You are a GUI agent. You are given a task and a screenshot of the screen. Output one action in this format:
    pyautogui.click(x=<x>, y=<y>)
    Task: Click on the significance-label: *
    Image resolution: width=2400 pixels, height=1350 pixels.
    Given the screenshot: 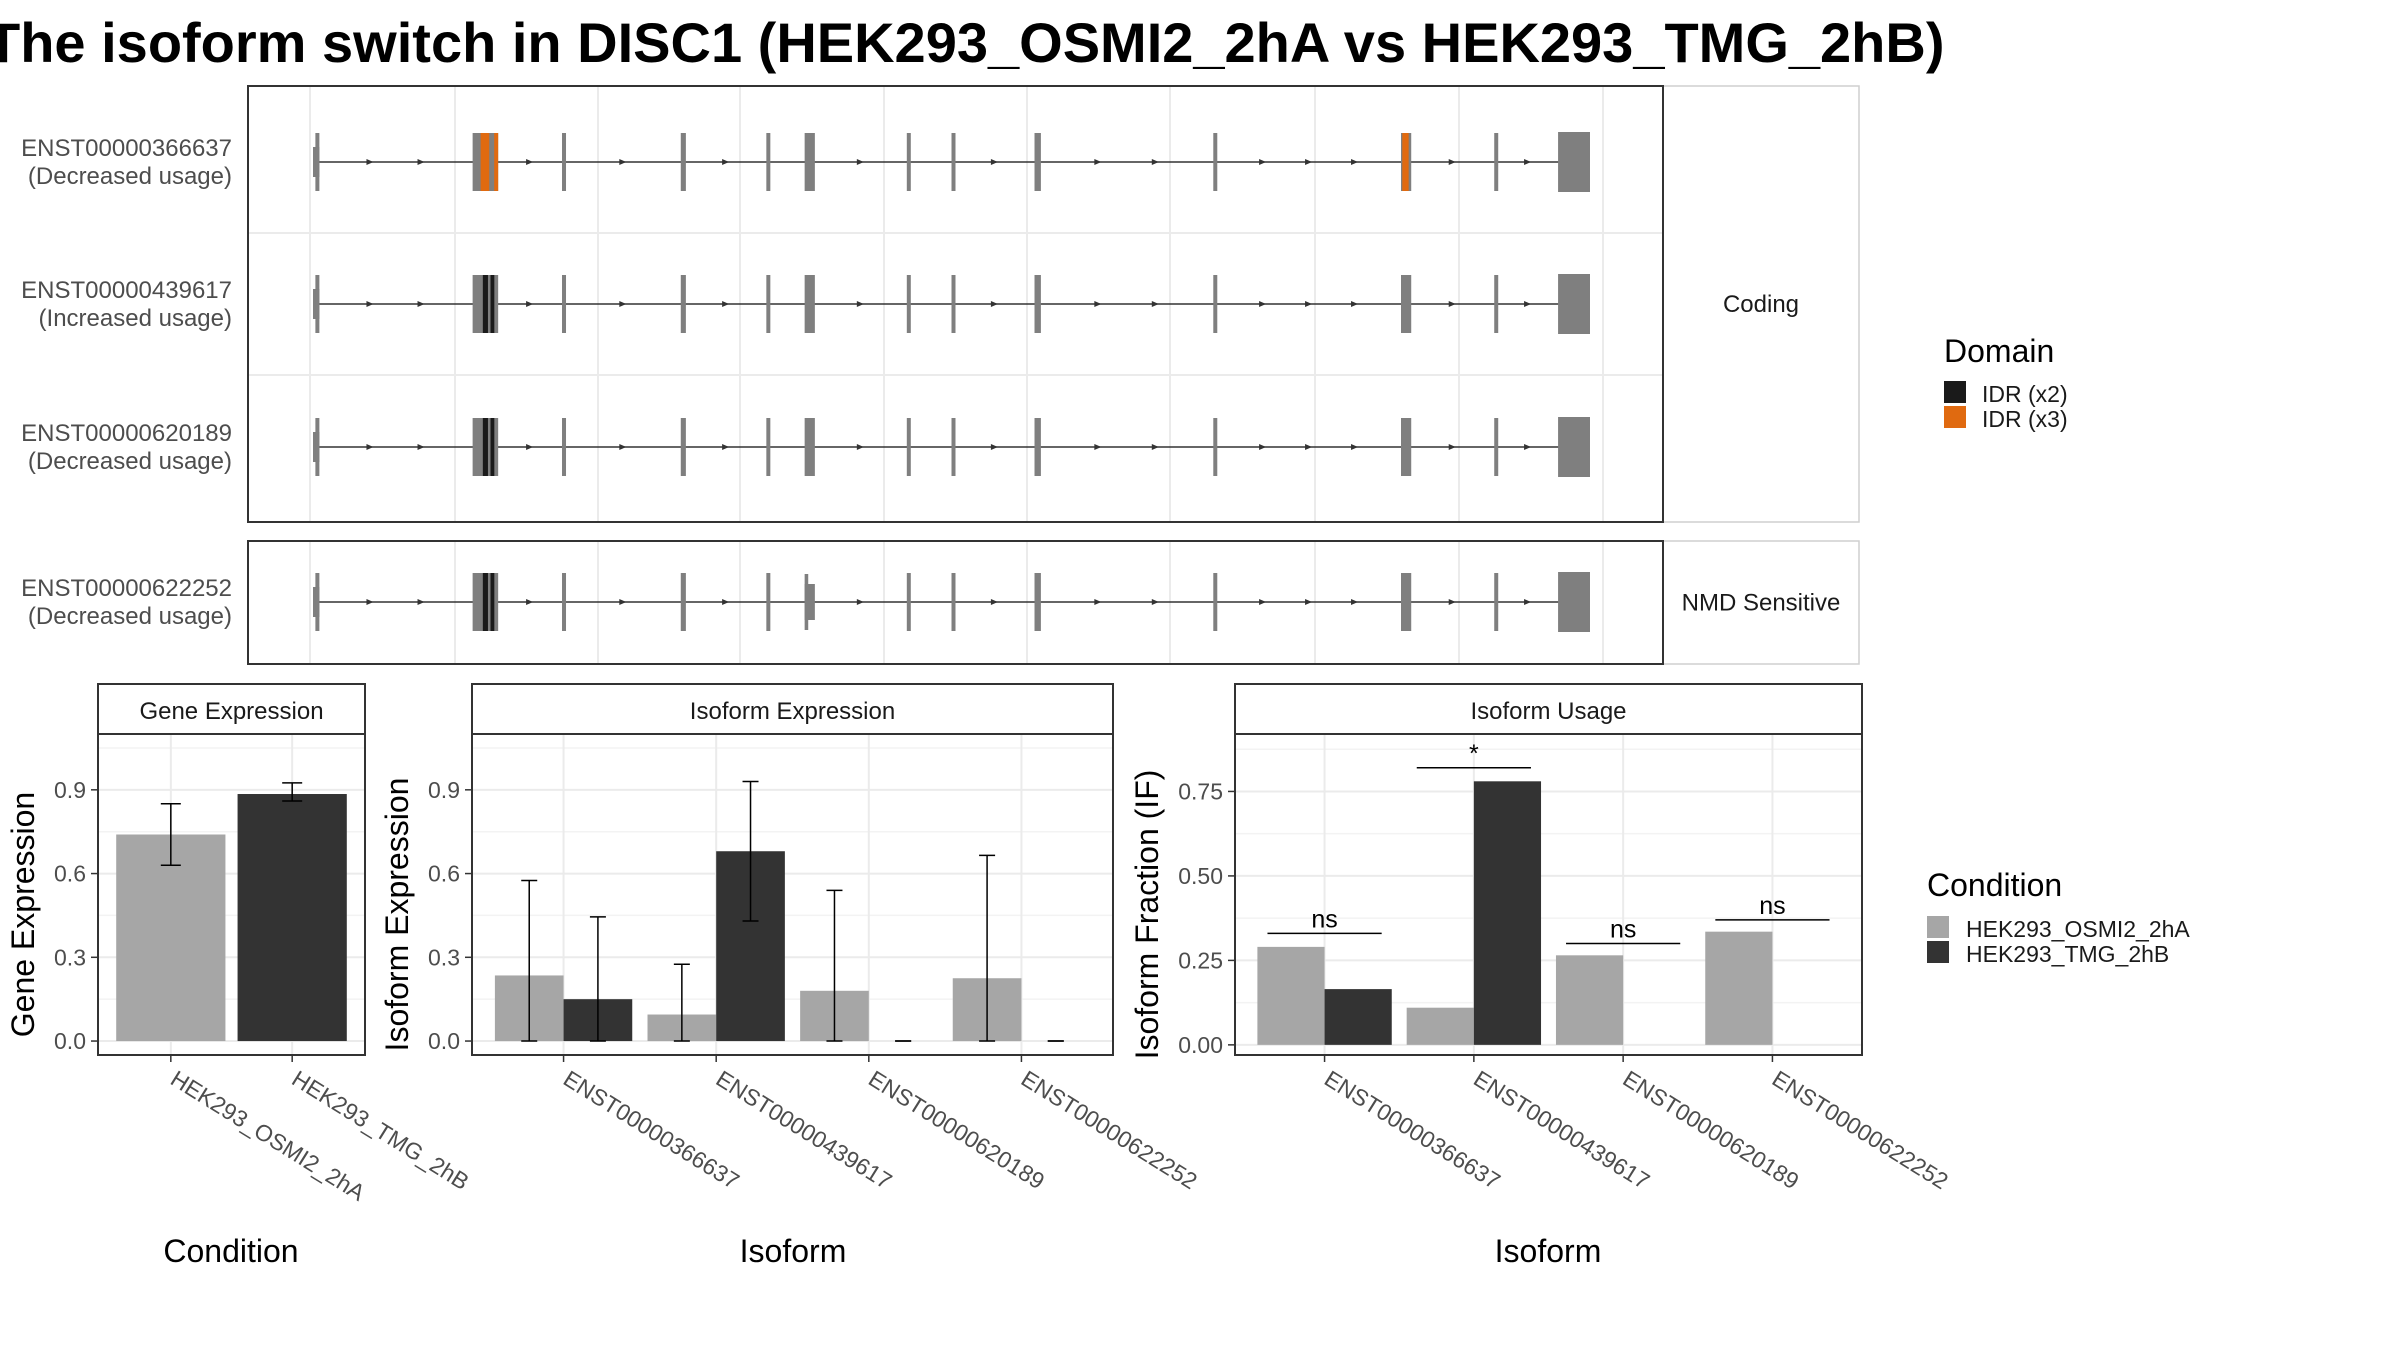 What is the action you would take?
    pyautogui.click(x=1474, y=754)
    